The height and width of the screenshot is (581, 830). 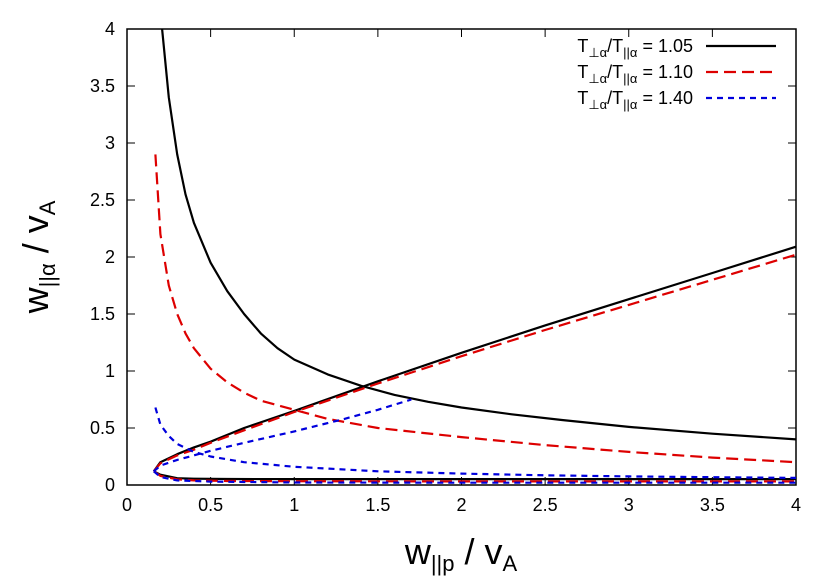 What do you see at coordinates (110, 143) in the screenshot?
I see `y-tick-label: 3` at bounding box center [110, 143].